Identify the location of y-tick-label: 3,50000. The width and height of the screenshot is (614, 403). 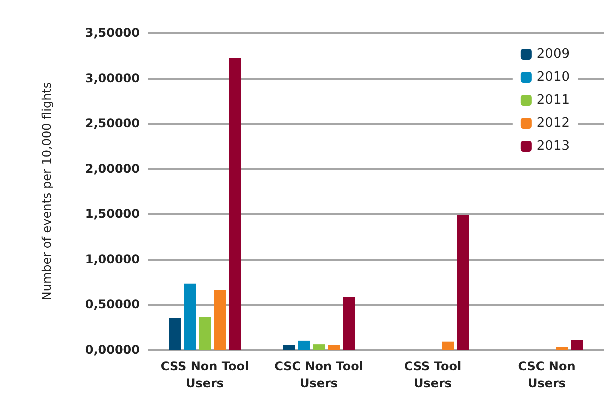
(112, 33).